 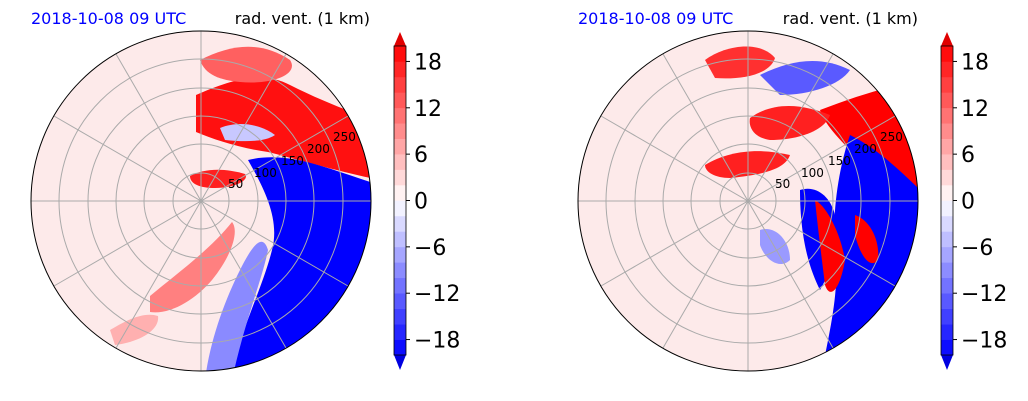 I want to click on right-ring-labels: 50 100 150 200 250, so click(x=839, y=160).